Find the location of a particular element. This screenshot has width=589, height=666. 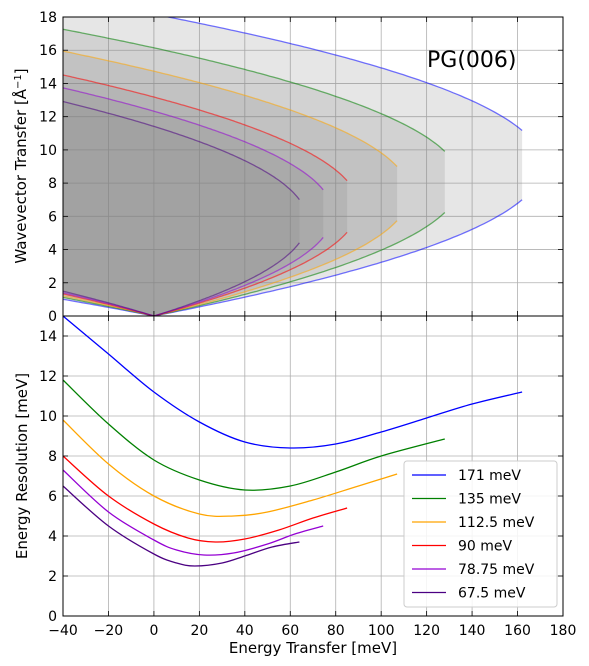

legend-label: 135 meV is located at coordinates (489, 500).